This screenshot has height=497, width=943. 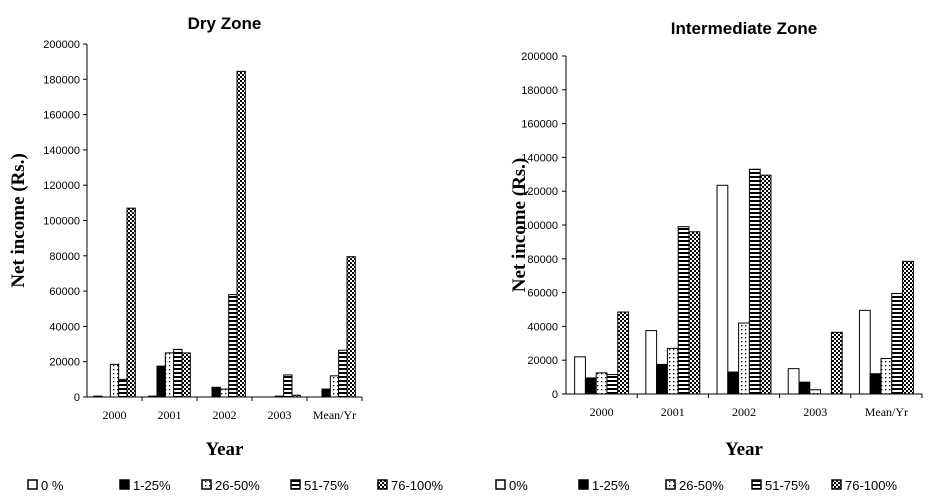 I want to click on legend: 0% 1-25% 26-50% 51-75% 76-100%, so click(x=696, y=485).